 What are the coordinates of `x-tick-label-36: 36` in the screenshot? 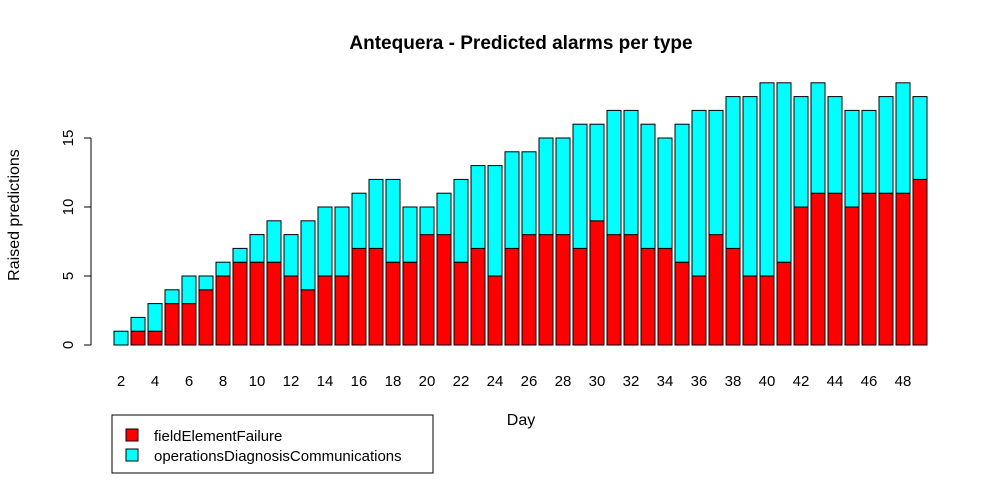 It's located at (699, 381).